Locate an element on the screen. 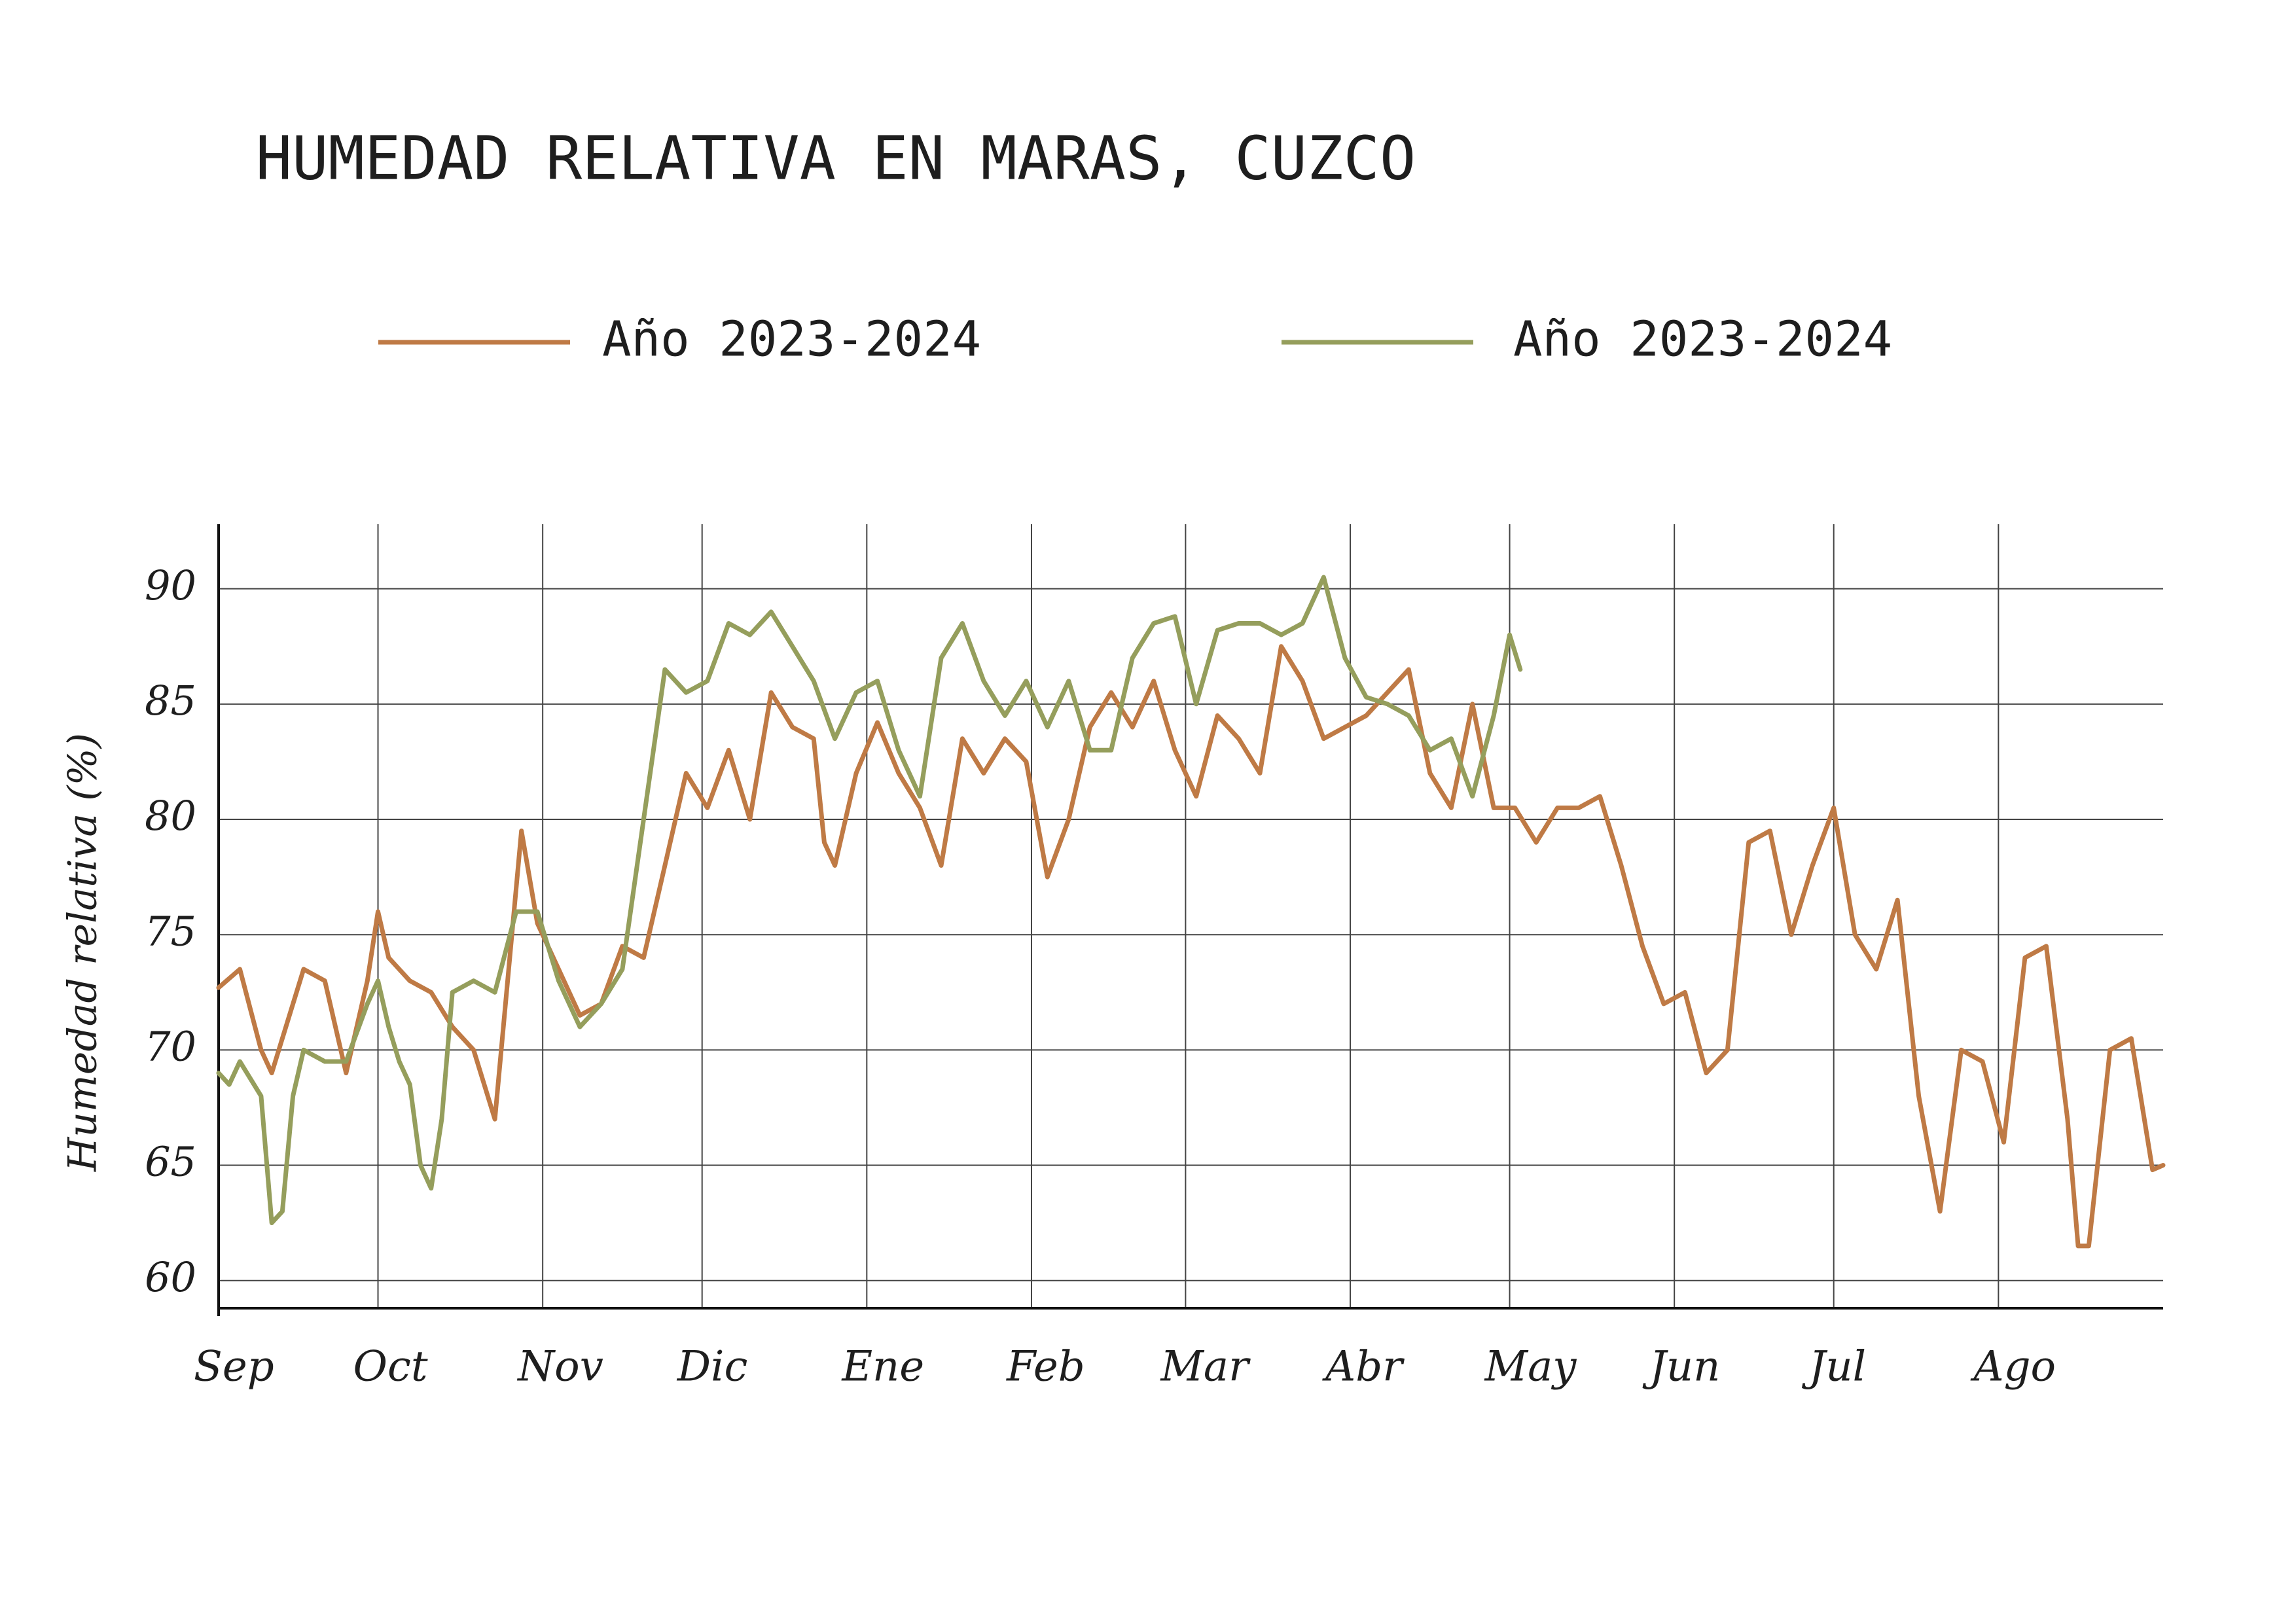 Image resolution: width=2296 pixels, height=1623 pixels. x-tick-label: Ene is located at coordinates (882, 1367).